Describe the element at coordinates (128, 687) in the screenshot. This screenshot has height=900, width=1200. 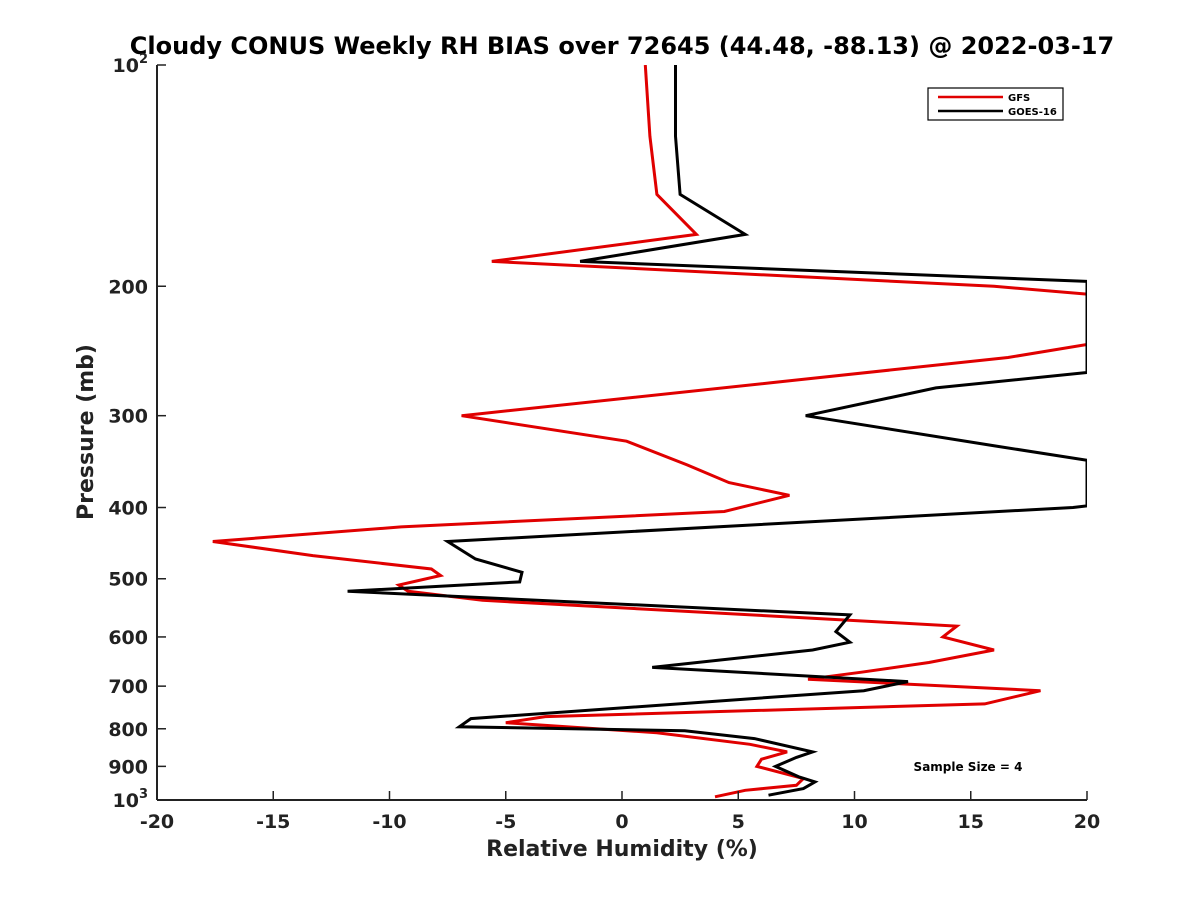
I see `y-tick-label: 700` at that location.